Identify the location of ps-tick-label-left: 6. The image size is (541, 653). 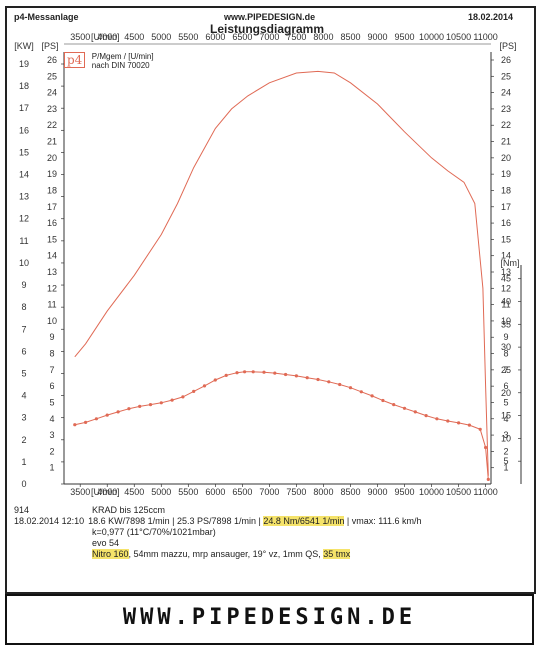
(51, 386).